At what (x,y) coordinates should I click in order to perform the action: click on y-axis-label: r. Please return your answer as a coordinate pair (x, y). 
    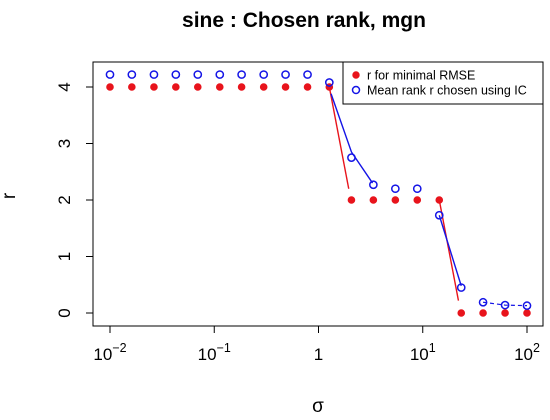
    Looking at the image, I should click on (10, 195).